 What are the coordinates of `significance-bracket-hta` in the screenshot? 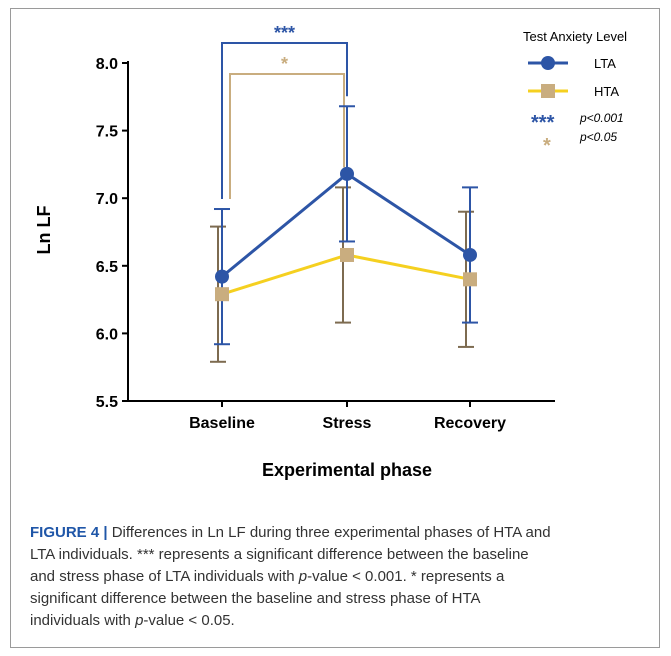 It's located at (287, 136).